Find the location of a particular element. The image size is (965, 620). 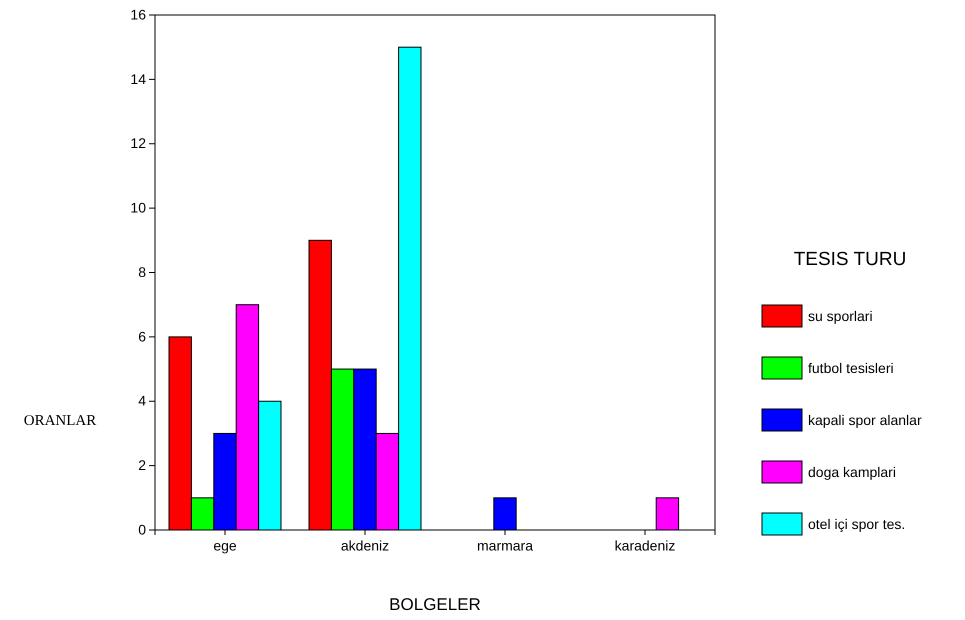

legend-label: kapali spor alanlar is located at coordinates (865, 420).